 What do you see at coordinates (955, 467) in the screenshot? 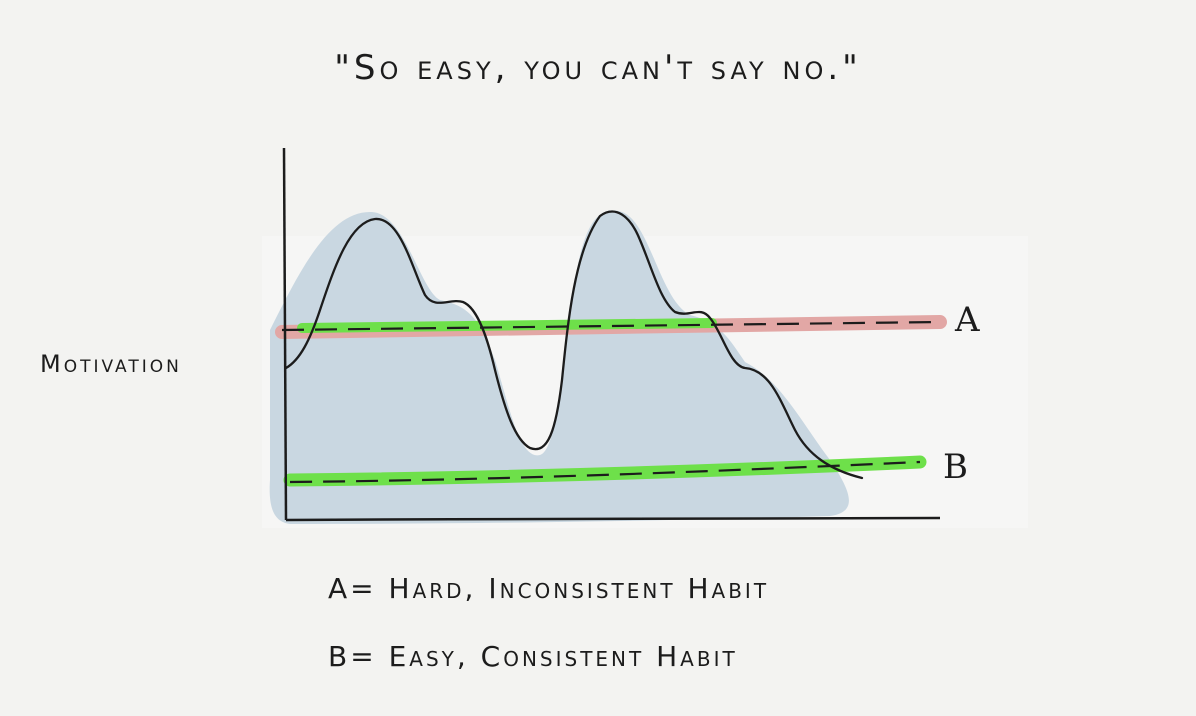
I see `line-b-label: B` at bounding box center [955, 467].